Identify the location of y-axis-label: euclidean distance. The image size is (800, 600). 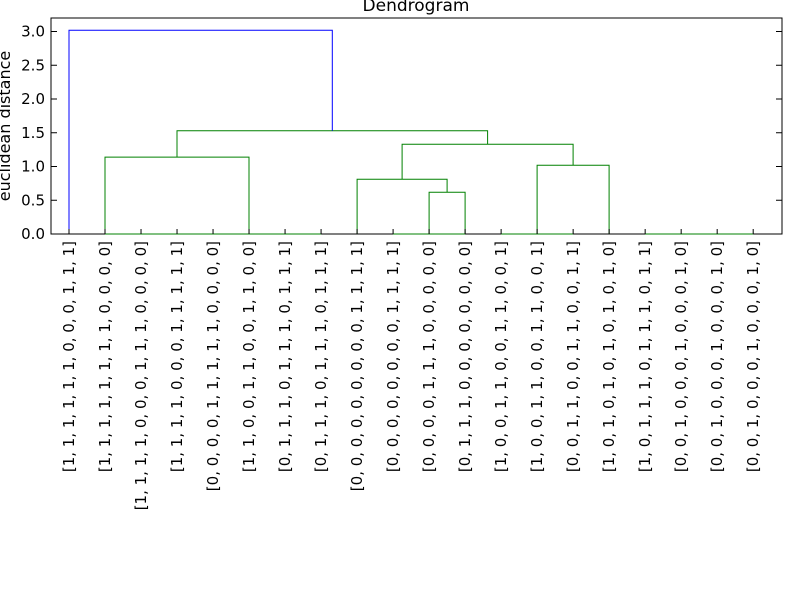
(7, 126).